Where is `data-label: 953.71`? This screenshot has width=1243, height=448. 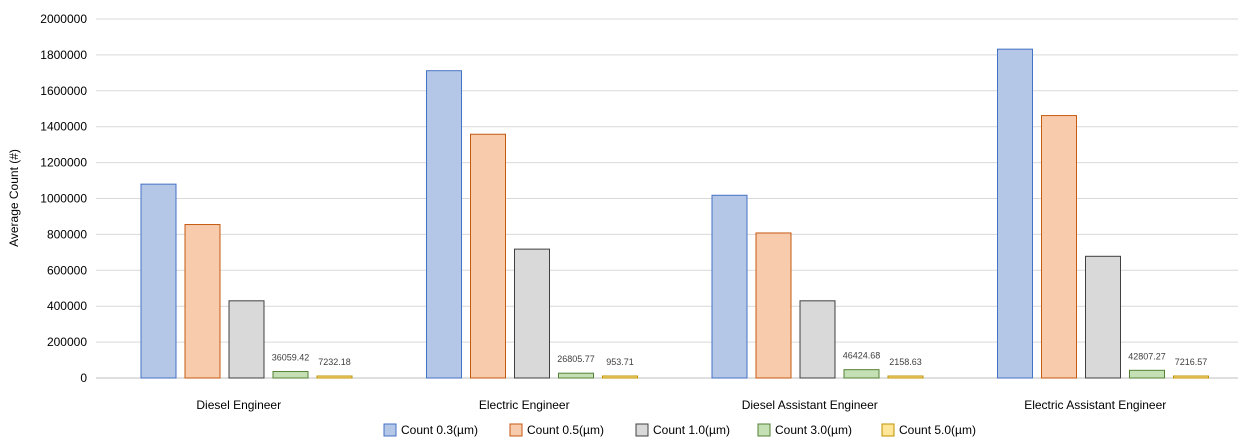
data-label: 953.71 is located at coordinates (620, 362).